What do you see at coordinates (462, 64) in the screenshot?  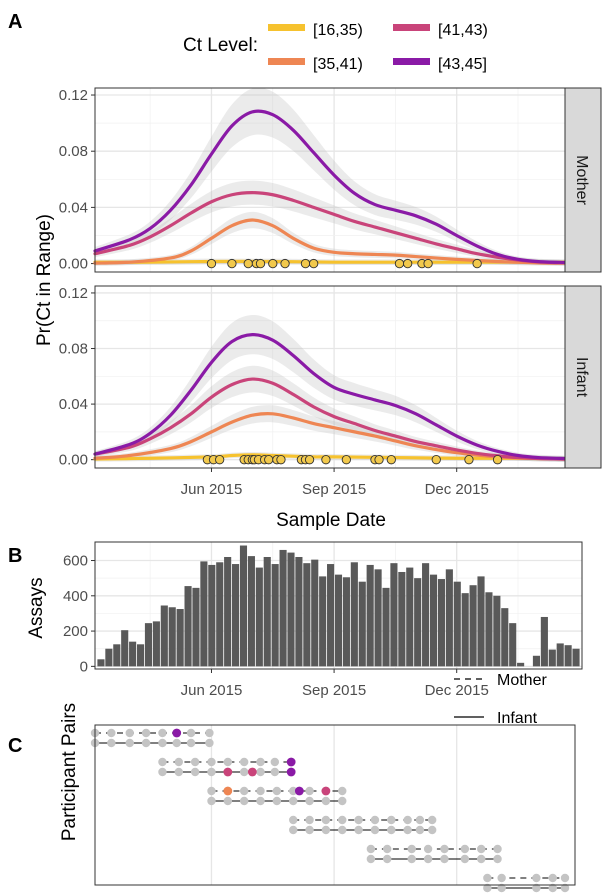 I see `ct-legend-label-3: [43,45]` at bounding box center [462, 64].